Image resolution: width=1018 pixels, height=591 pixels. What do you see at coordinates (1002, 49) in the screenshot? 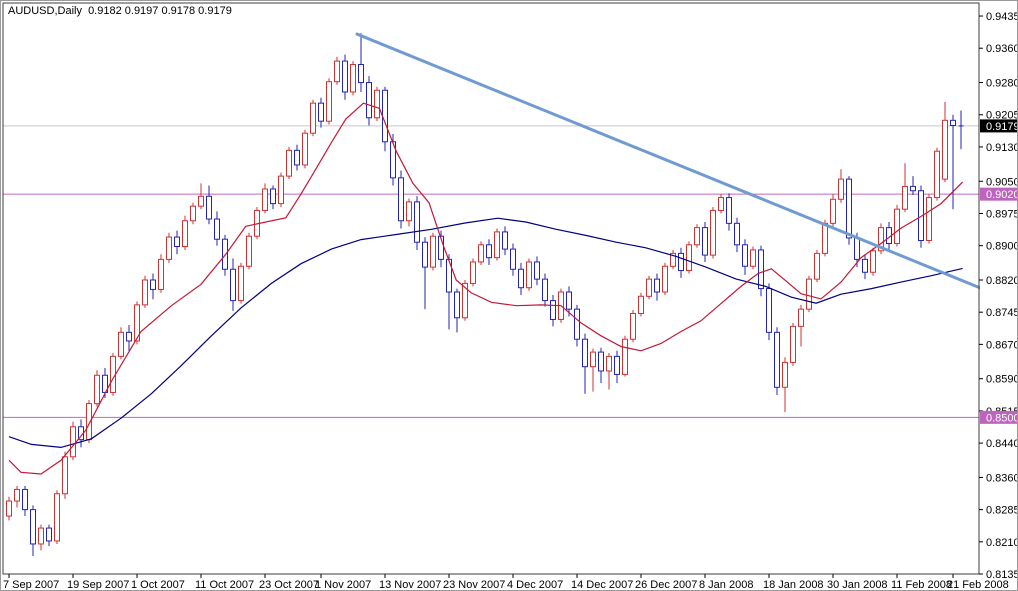
I see `price-axis-label: 0.9360` at bounding box center [1002, 49].